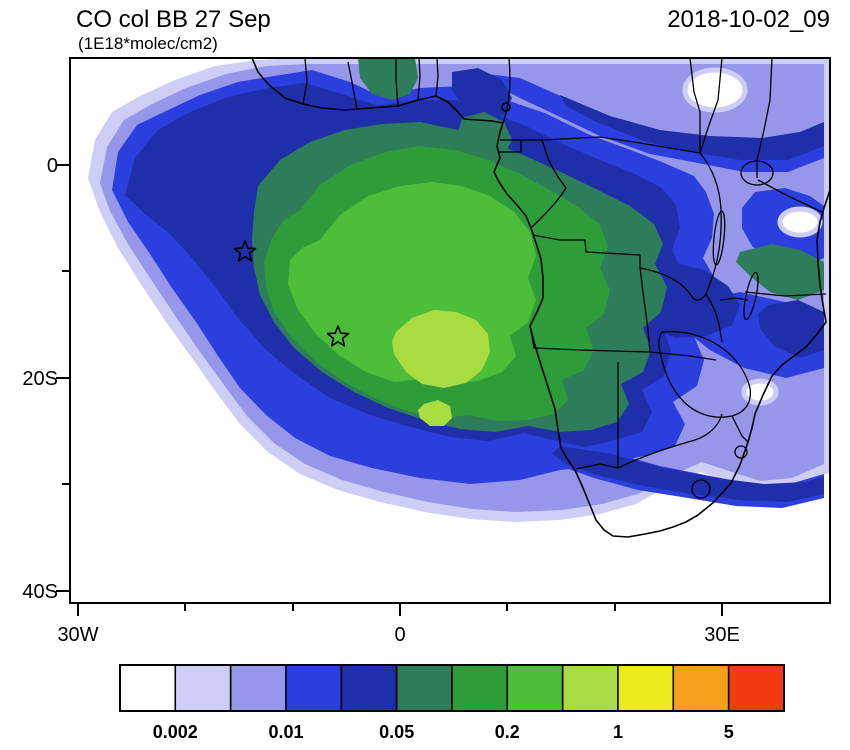 This screenshot has width=850, height=750. I want to click on colorbar-label-2: 0.05, so click(396, 732).